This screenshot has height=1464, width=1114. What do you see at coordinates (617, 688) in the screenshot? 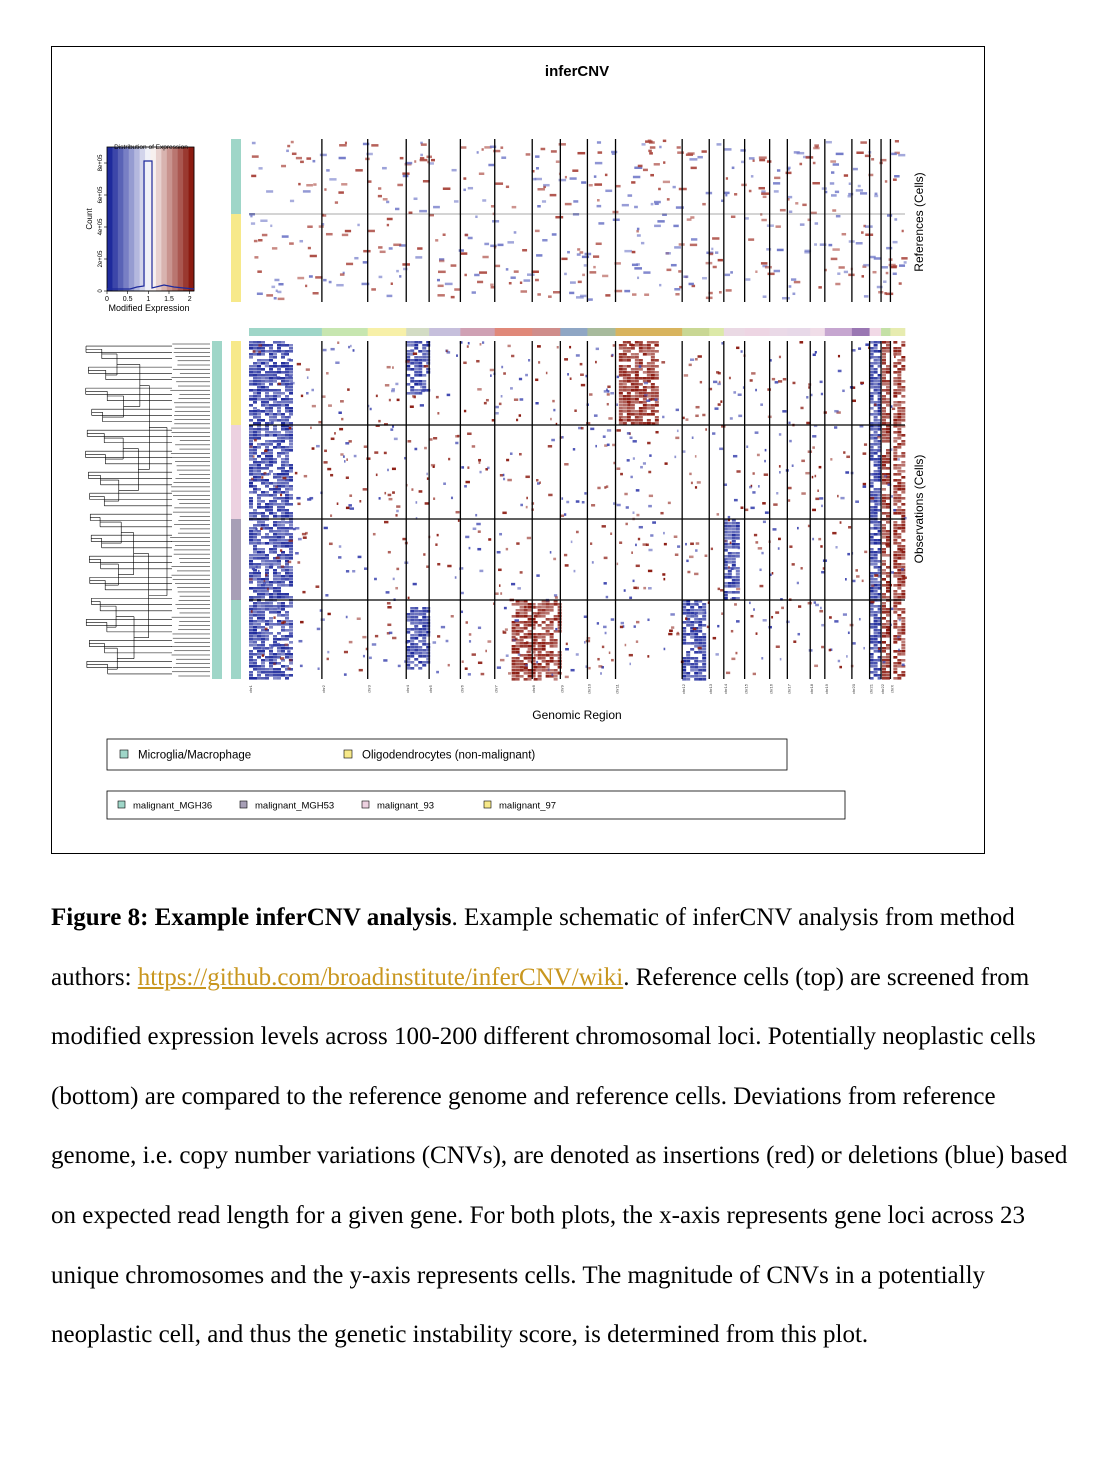
I see `chromosome-tick-label: chr11` at bounding box center [617, 688].